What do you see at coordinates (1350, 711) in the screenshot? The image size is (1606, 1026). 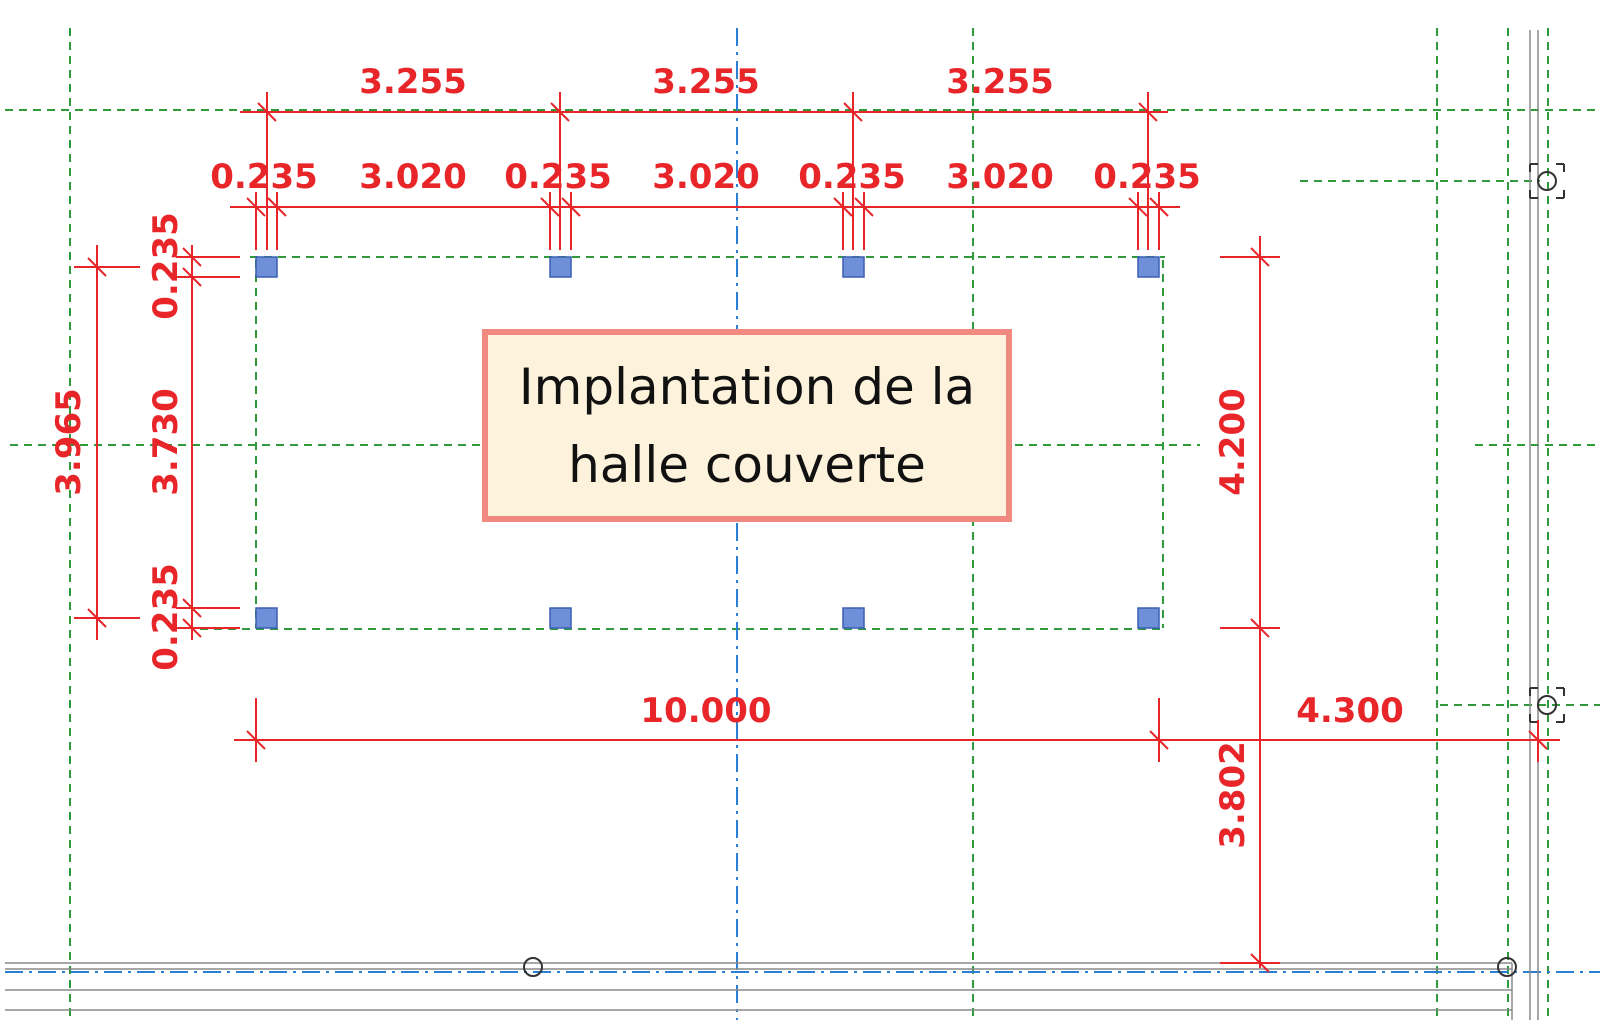 I see `dim-bottom-right: 4.300` at bounding box center [1350, 711].